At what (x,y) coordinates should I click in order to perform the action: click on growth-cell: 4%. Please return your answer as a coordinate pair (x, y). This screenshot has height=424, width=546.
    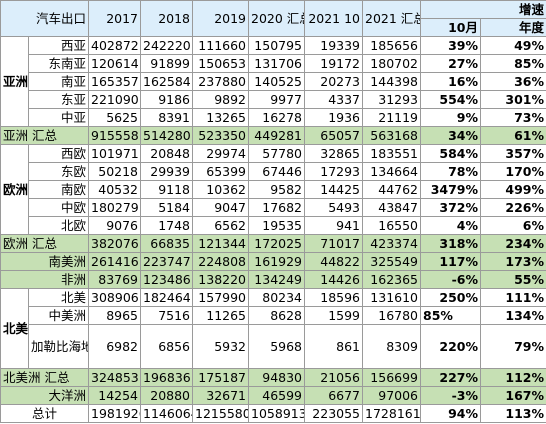
    Looking at the image, I should click on (451, 225).